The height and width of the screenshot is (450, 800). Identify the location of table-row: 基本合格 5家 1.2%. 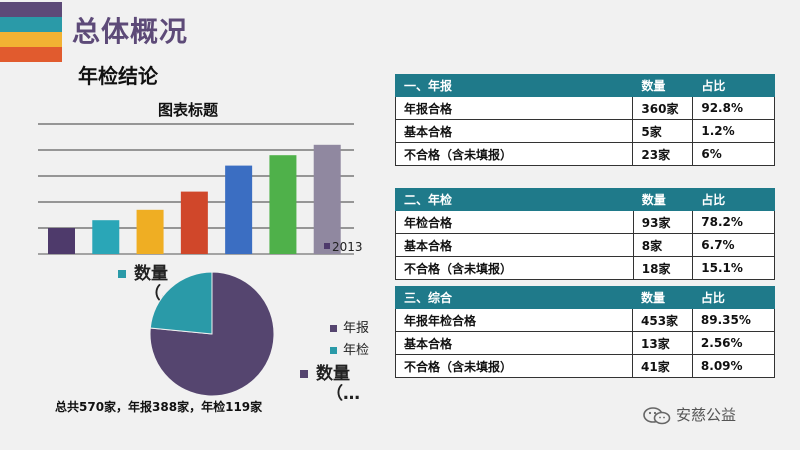
(584, 131).